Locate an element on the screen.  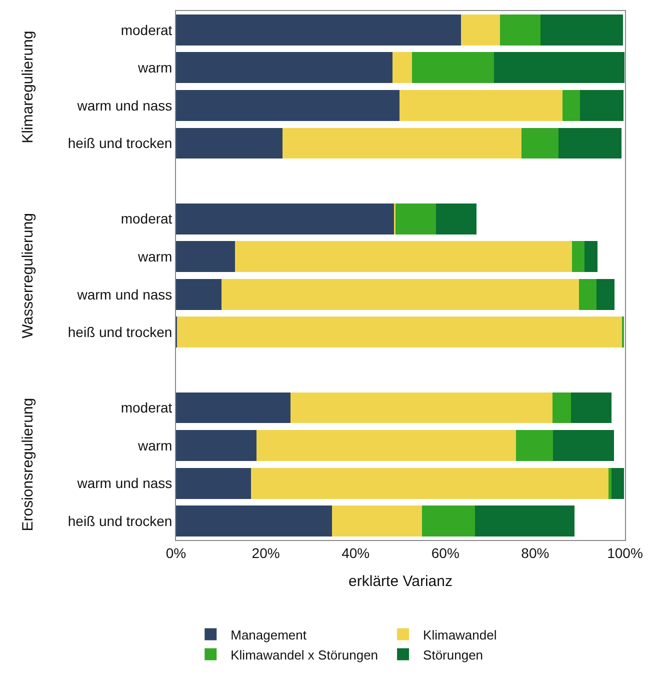
x-tick-label: 100% is located at coordinates (625, 552).